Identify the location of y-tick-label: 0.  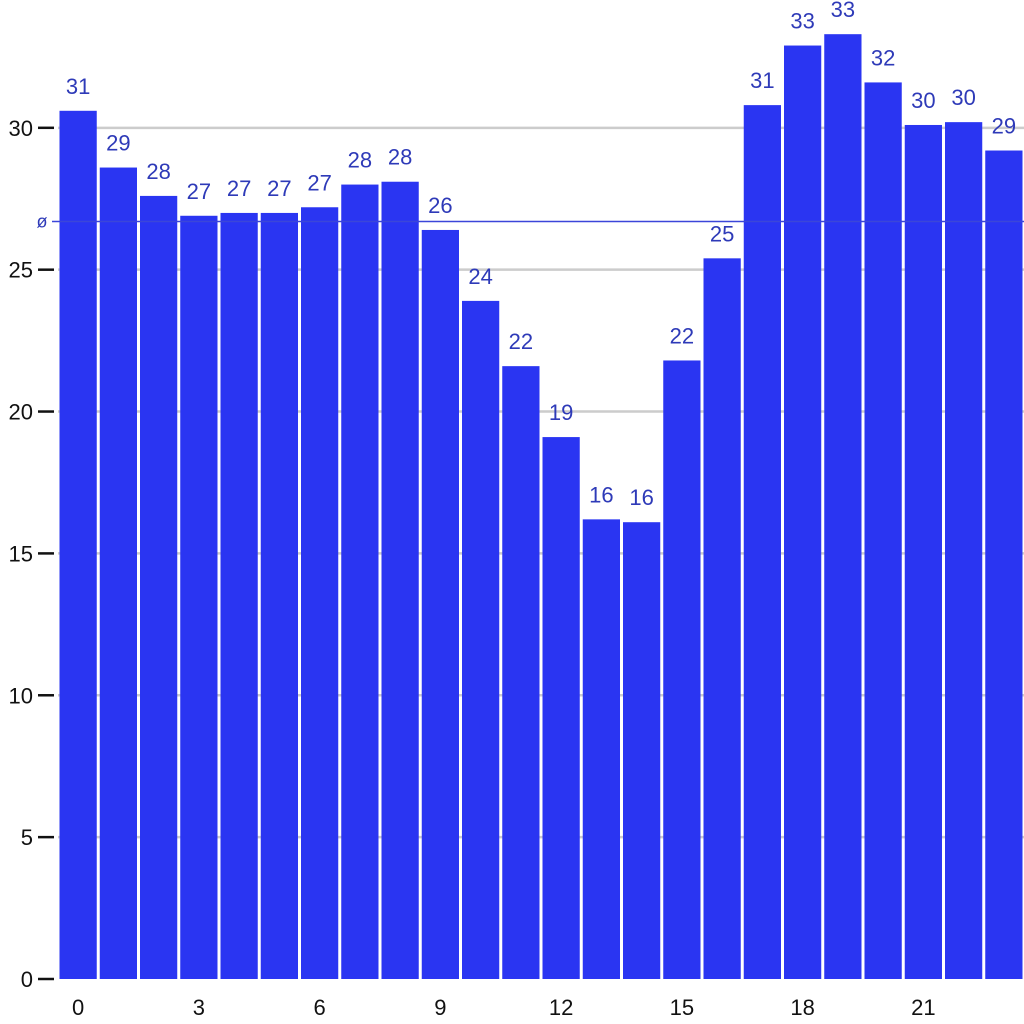
(27, 979).